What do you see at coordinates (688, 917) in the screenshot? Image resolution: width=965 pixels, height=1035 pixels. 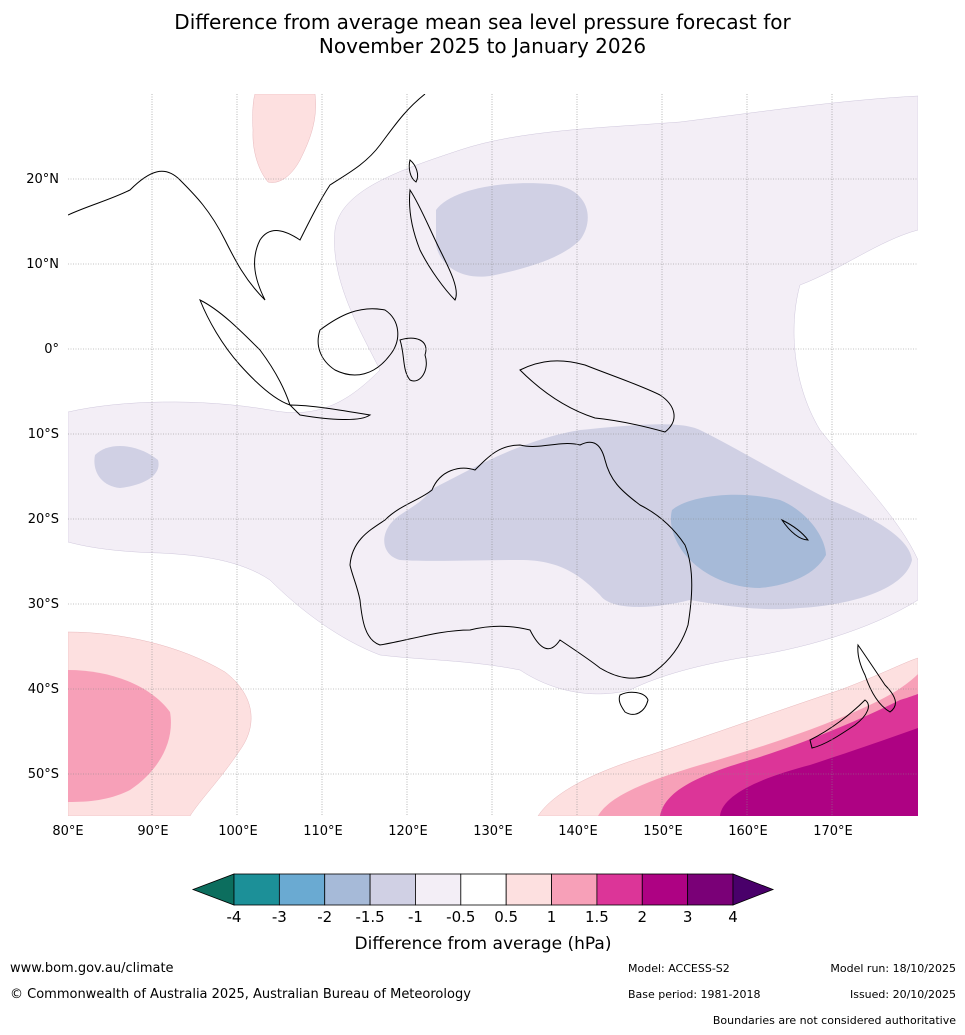 I see `colorbar-tick-label: 3` at bounding box center [688, 917].